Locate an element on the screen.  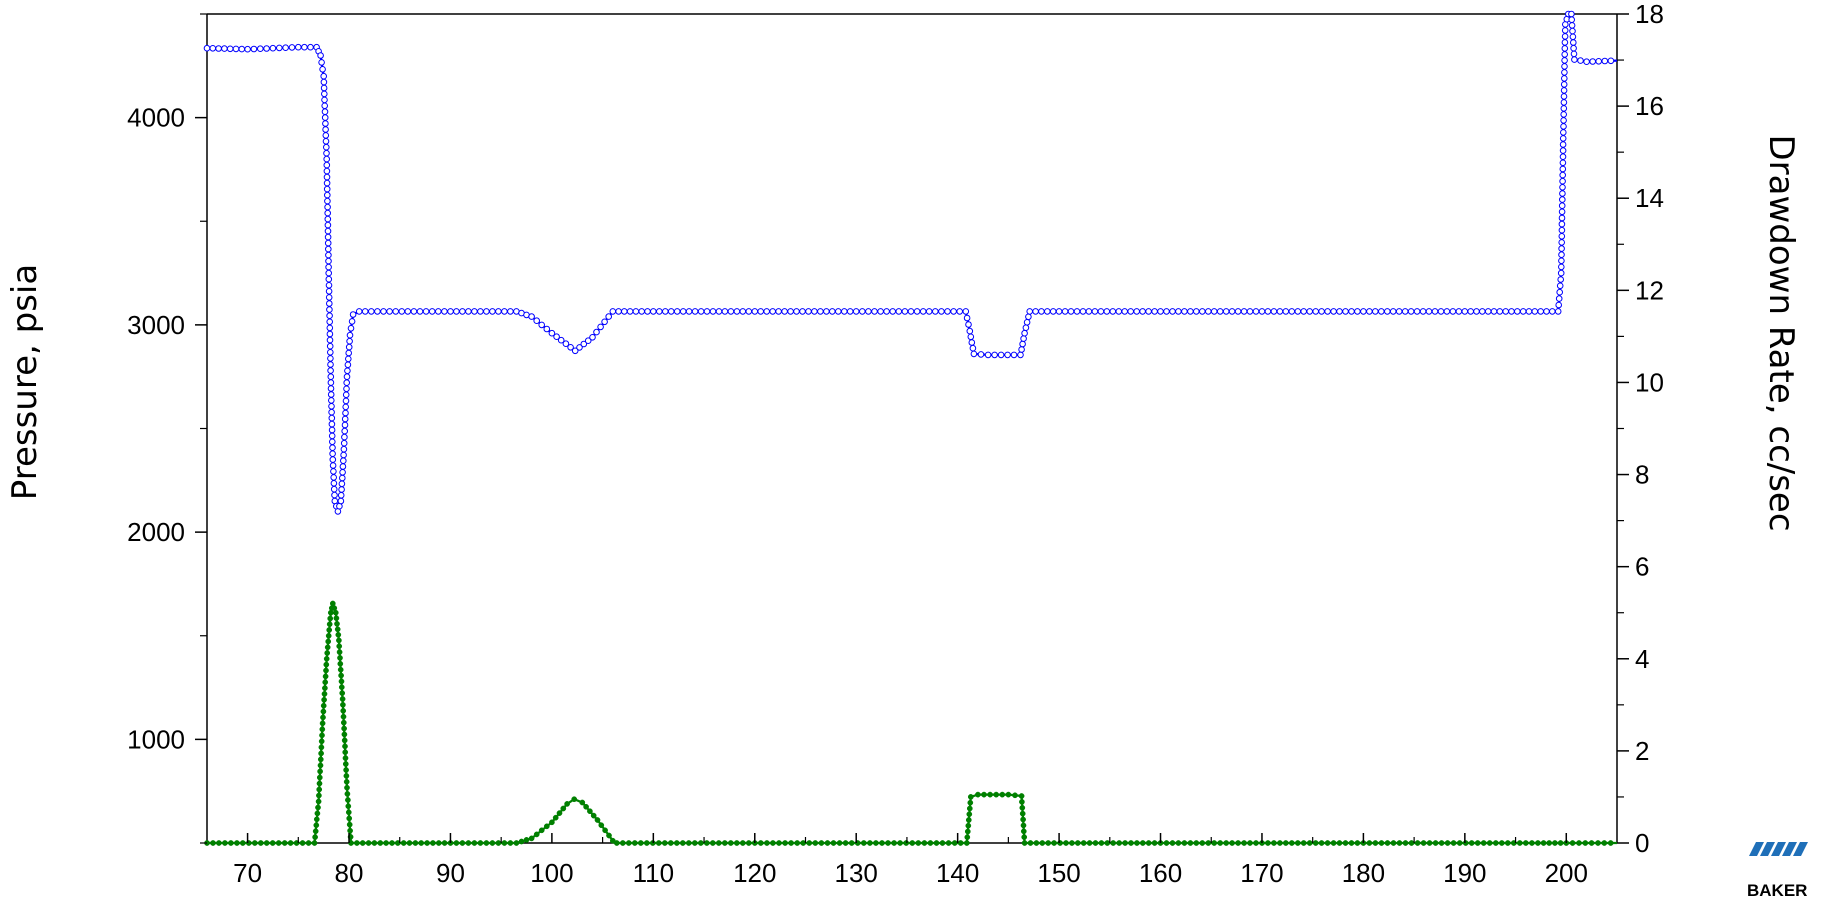
x-tick-label: 100 is located at coordinates (551, 873).